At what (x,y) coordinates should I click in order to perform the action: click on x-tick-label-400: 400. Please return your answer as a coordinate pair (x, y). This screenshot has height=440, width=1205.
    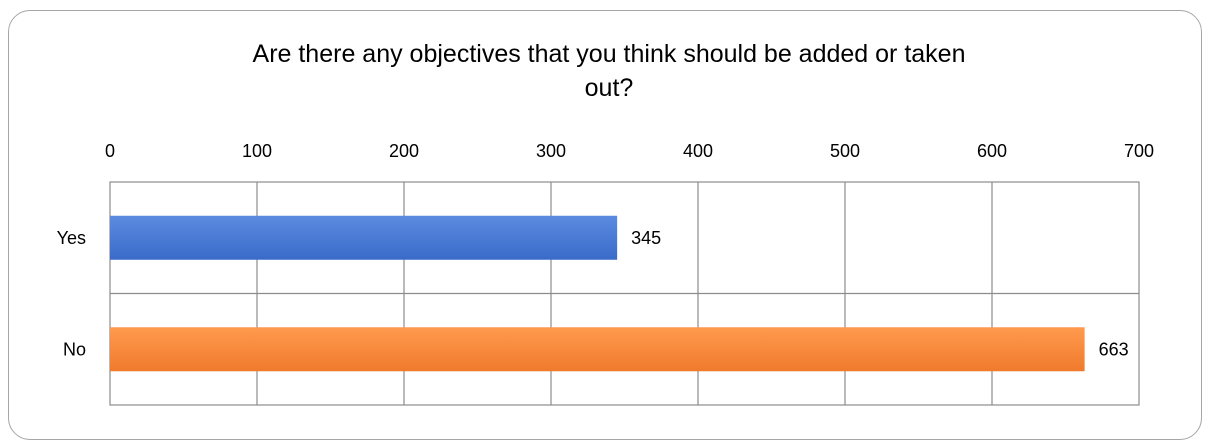
    Looking at the image, I should click on (698, 151).